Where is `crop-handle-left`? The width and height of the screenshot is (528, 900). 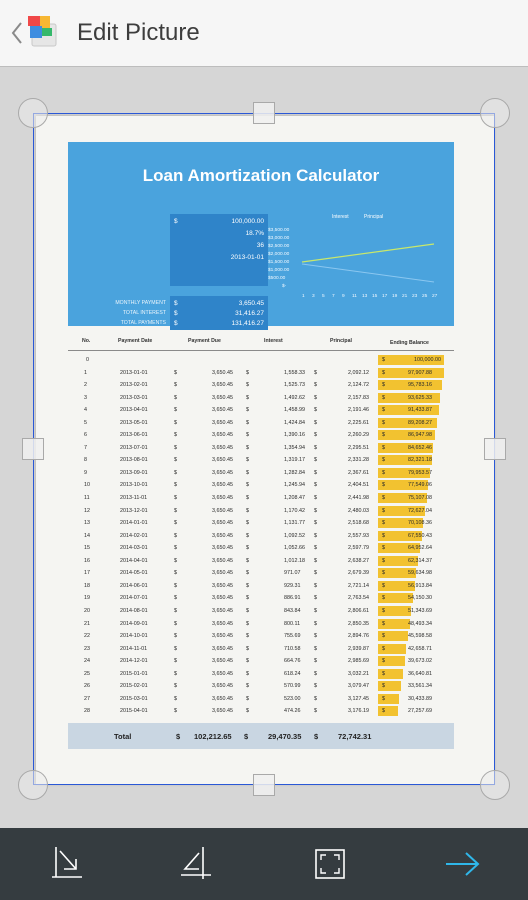
crop-handle-left is located at coordinates (33, 449).